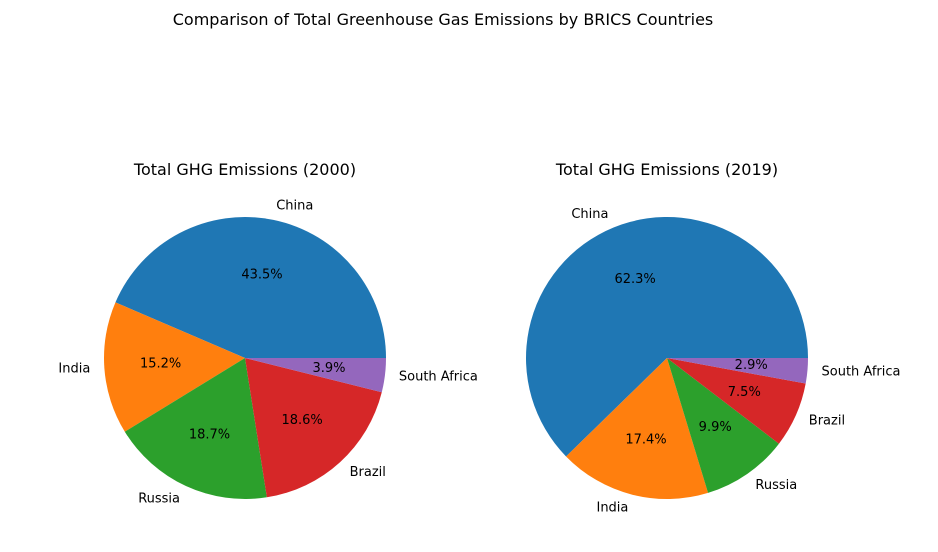 This screenshot has height=552, width=938. What do you see at coordinates (159, 498) in the screenshot?
I see `pie-label-russia-2000: Russia` at bounding box center [159, 498].